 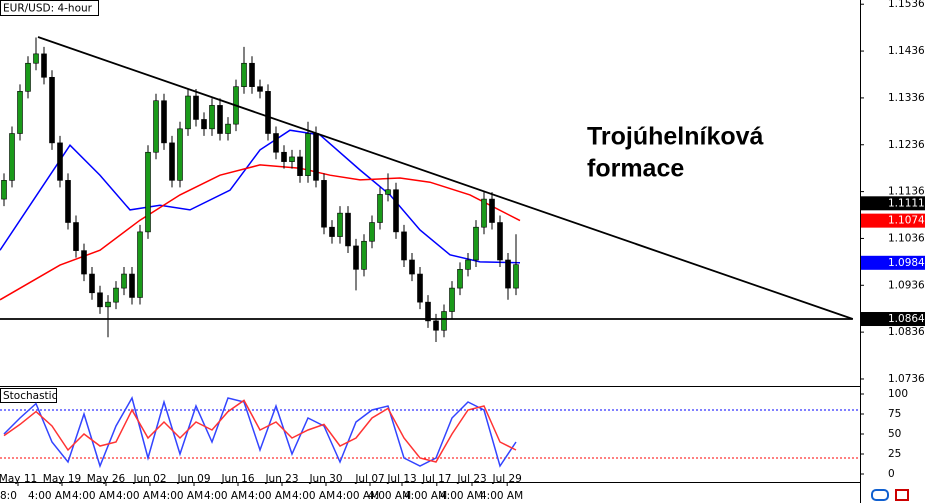 I want to click on price-tag-label: 1.1111, so click(x=906, y=203).